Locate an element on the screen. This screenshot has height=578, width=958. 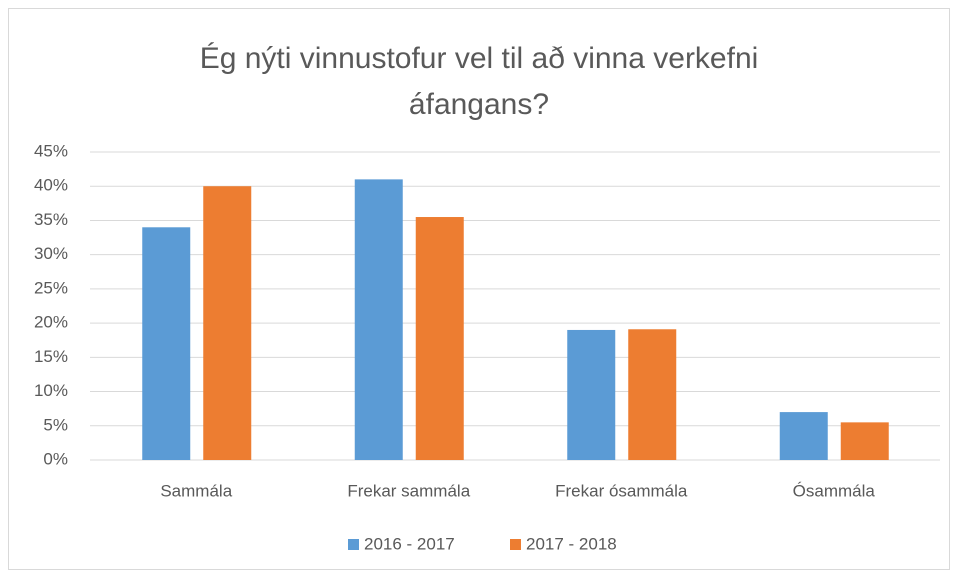
x-tick-label: Frekar ósammála is located at coordinates (621, 490).